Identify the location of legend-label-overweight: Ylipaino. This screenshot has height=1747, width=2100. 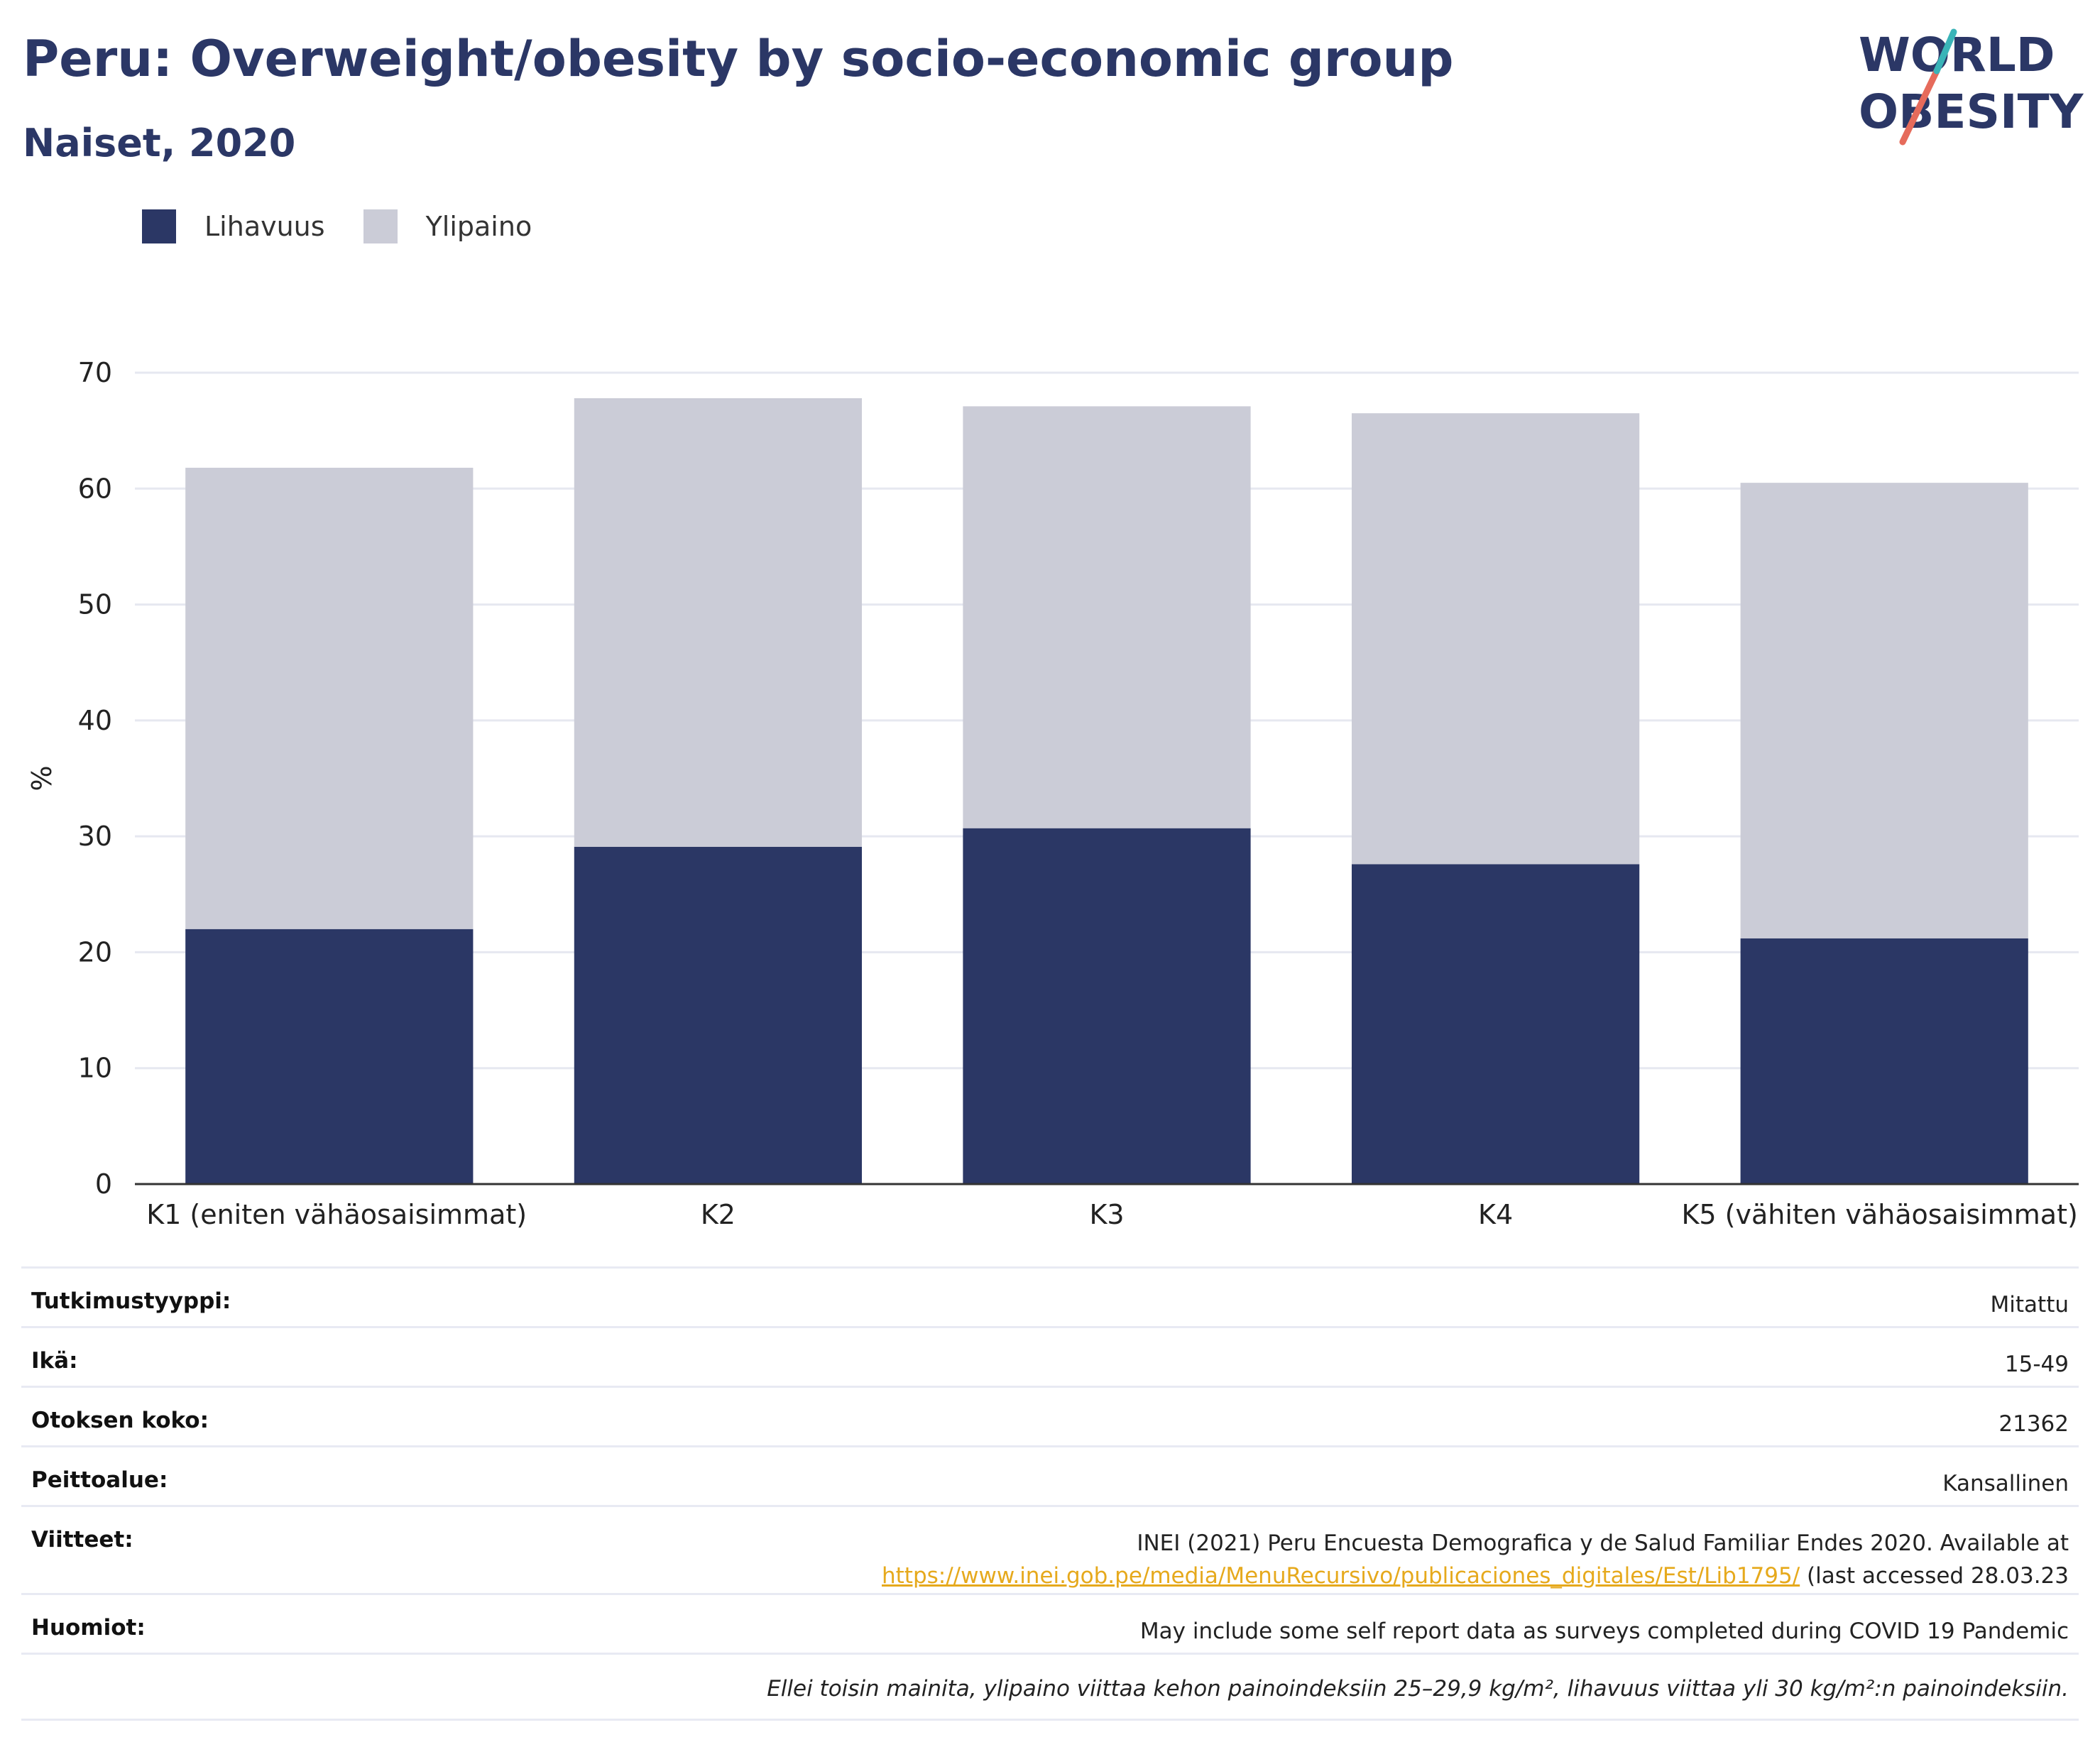
(478, 226).